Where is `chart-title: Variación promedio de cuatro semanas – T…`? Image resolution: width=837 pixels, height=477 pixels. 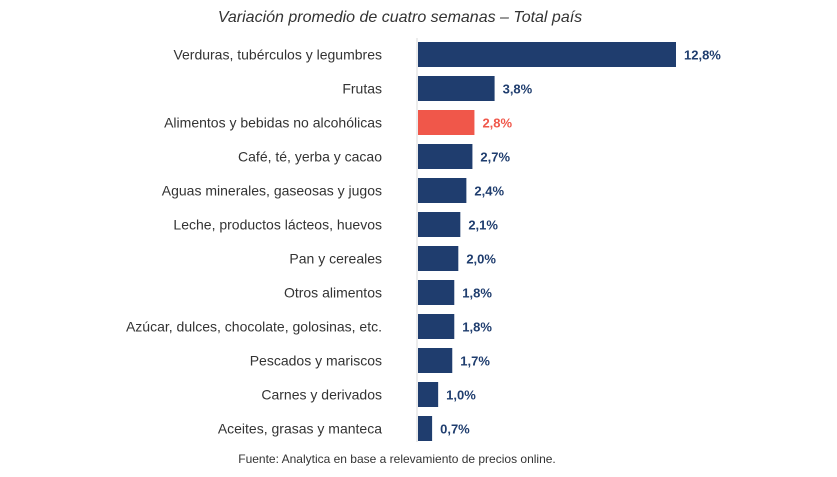 chart-title: Variación promedio de cuatro semanas – T… is located at coordinates (400, 17).